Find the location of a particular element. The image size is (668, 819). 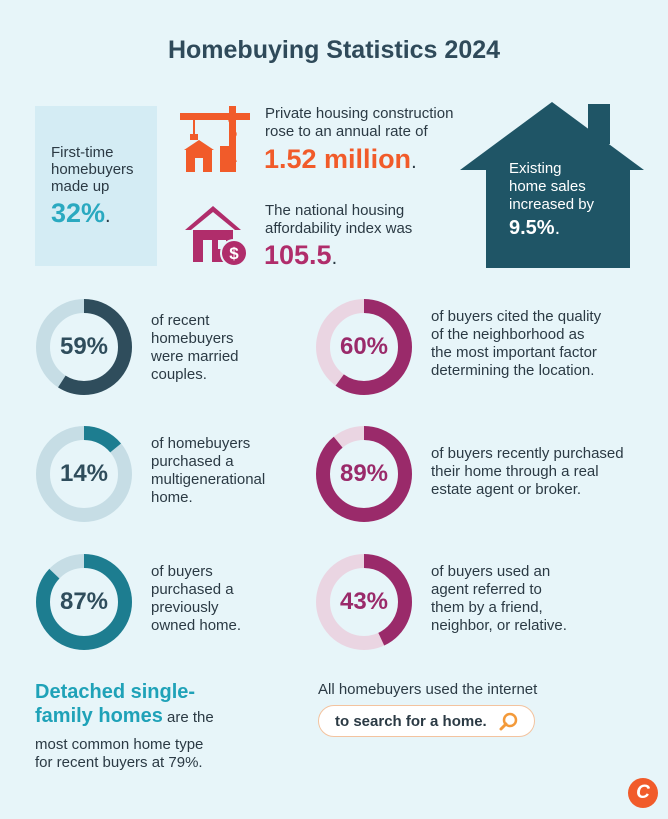

affordability-number: 105.5 is located at coordinates (298, 255).